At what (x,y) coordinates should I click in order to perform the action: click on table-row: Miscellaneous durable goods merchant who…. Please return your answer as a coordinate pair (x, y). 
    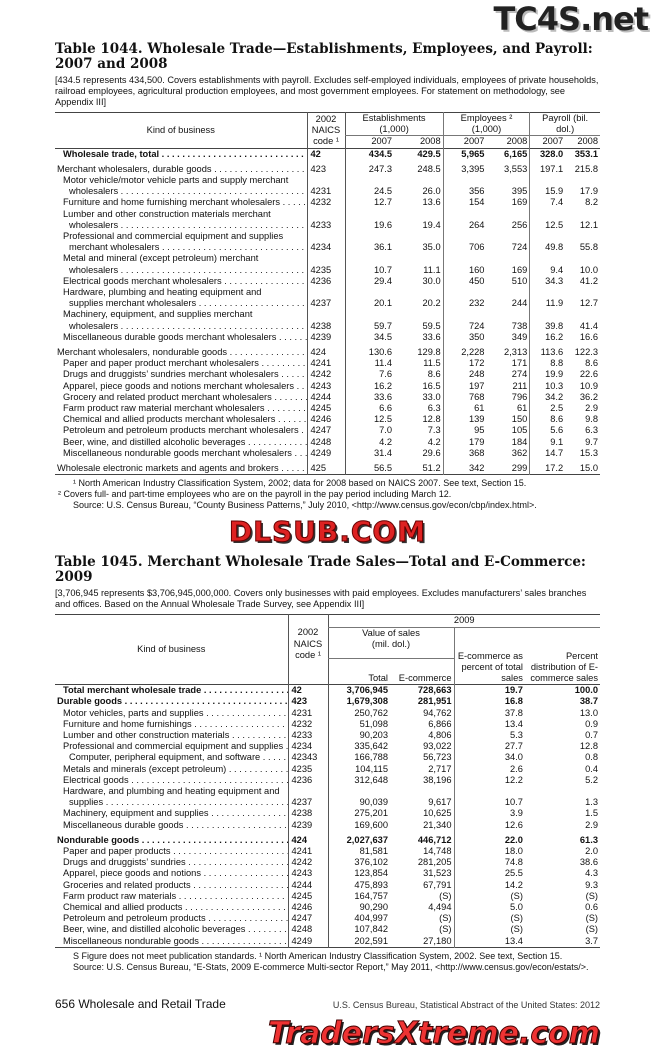
    Looking at the image, I should click on (327, 337).